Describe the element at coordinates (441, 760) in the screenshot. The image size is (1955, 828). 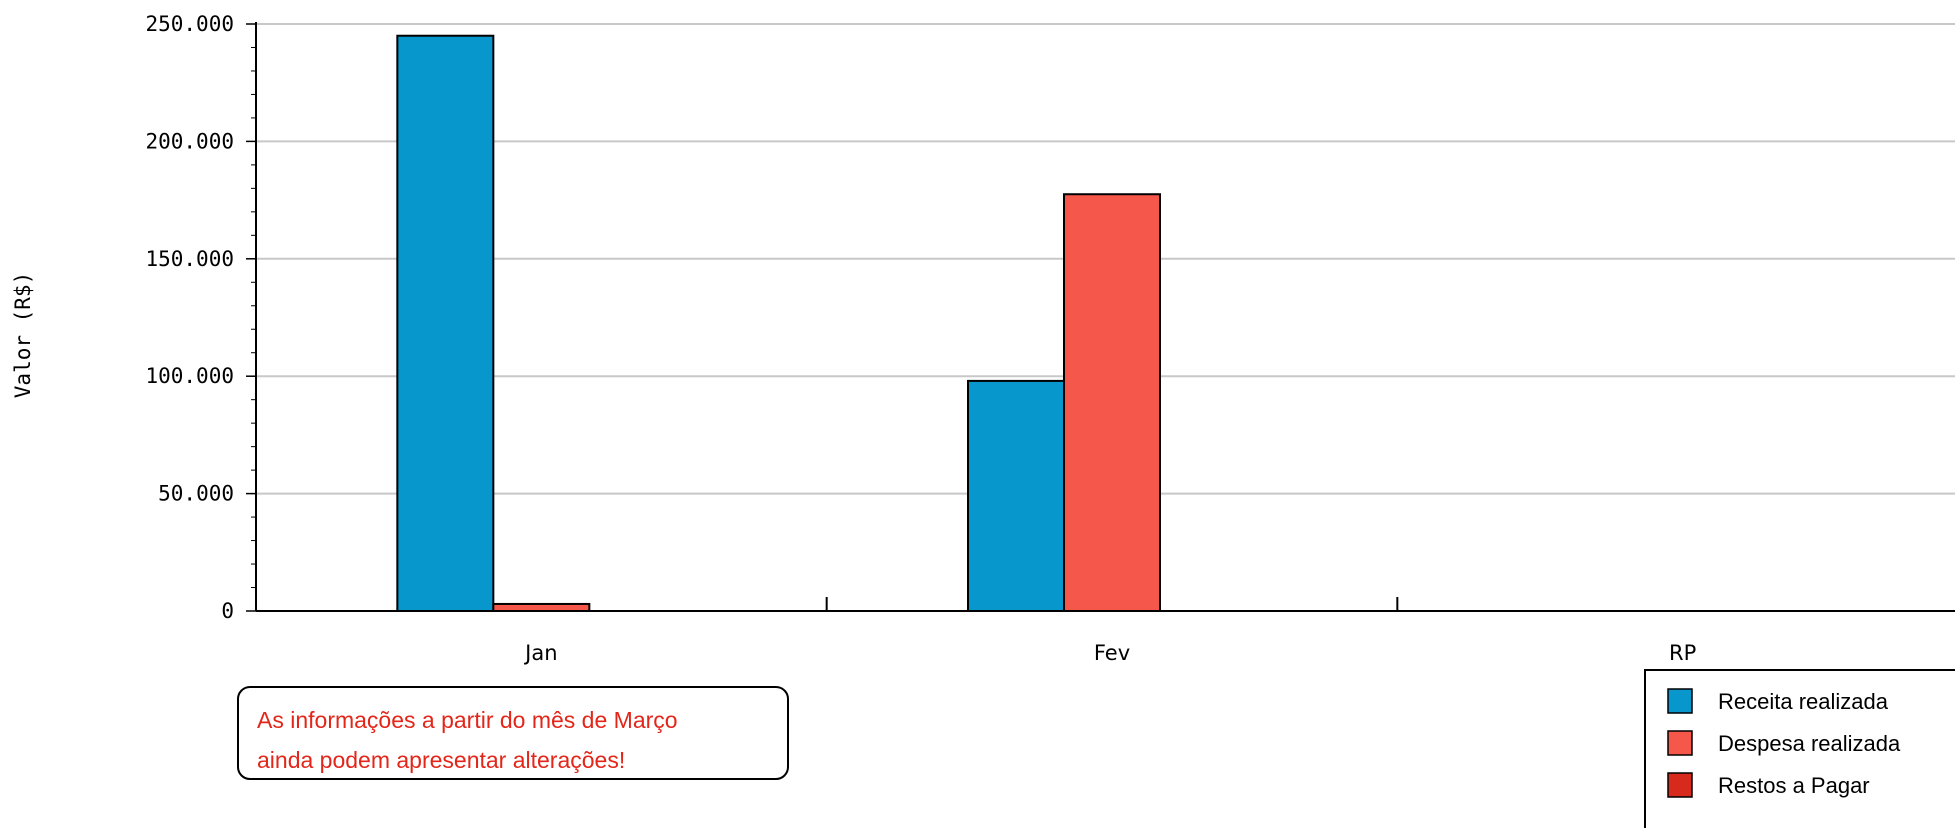
I see `info-note-line-2: ainda podem apresentar alterações!` at that location.